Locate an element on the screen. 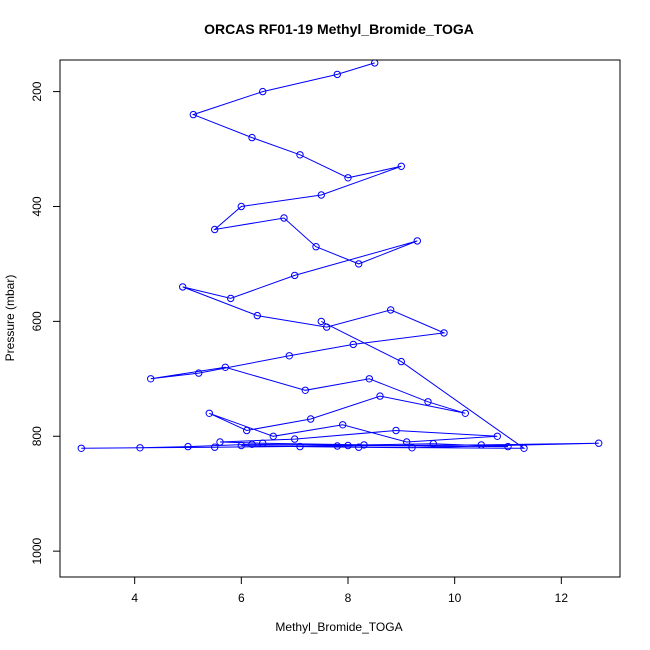 Image resolution: width=650 pixels, height=650 pixels. x-tick-label: 10 is located at coordinates (455, 598).